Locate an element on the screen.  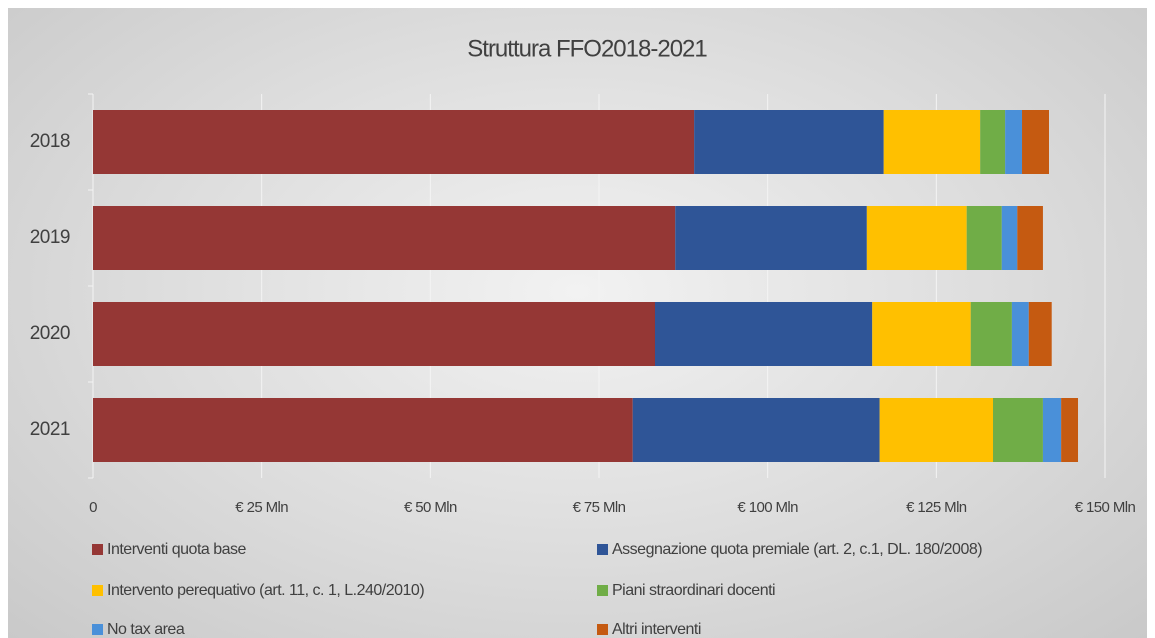
legend-label: Altri interventi is located at coordinates (656, 629).